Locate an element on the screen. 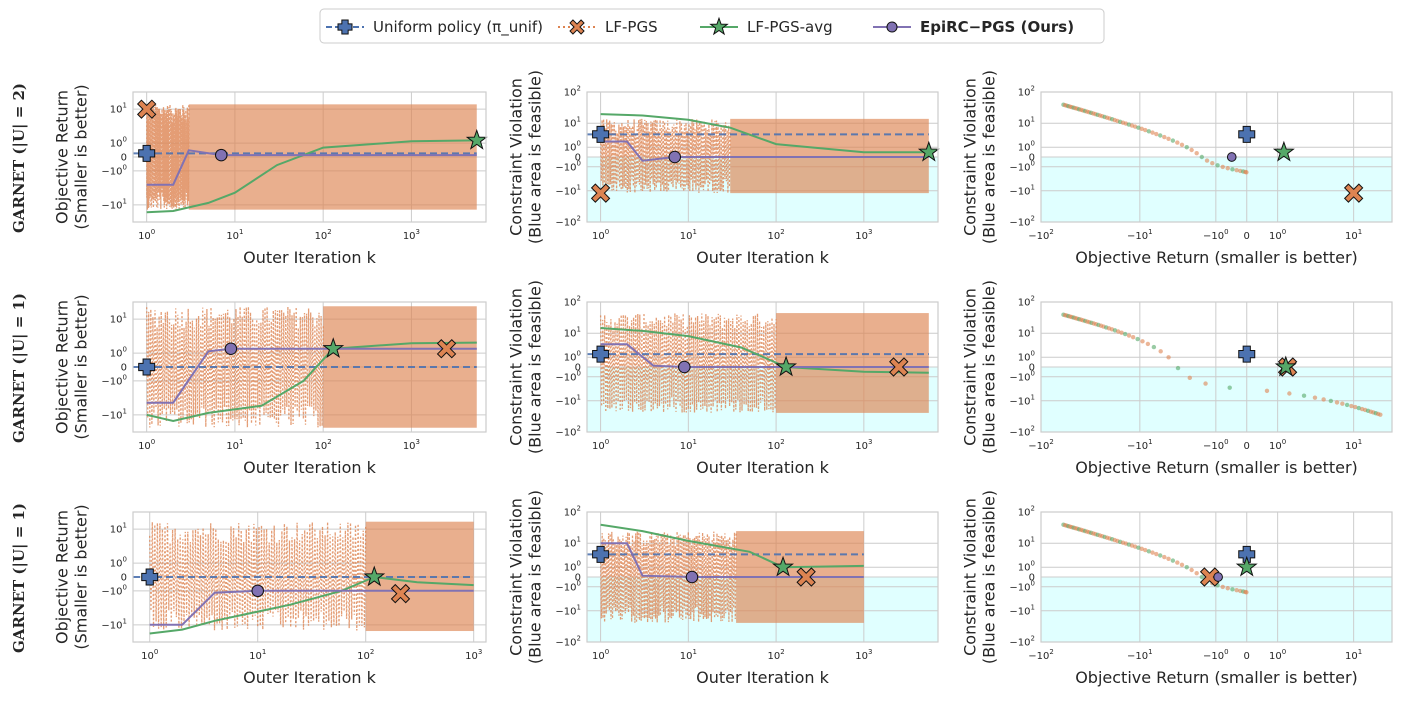 This screenshot has height=706, width=1401. legend-marker-plus is located at coordinates (345, 27).